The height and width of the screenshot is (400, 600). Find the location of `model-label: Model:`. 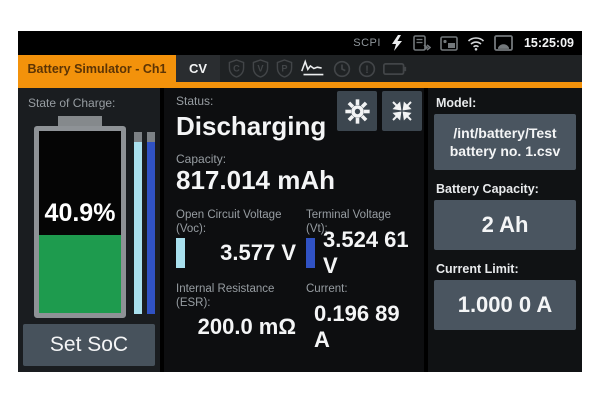

model-label: Model: is located at coordinates (456, 103).